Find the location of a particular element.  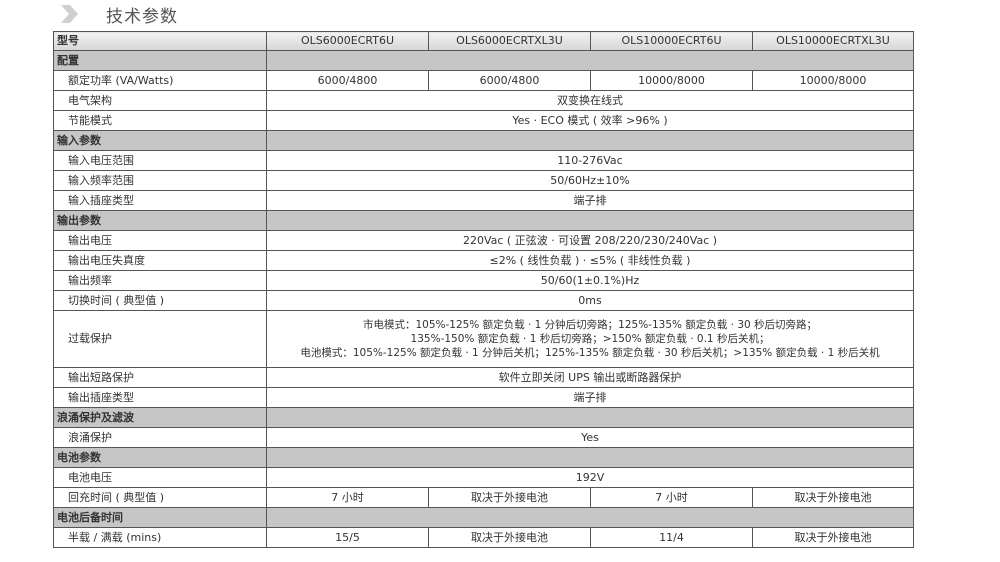

section-label: 配置 is located at coordinates (160, 60).